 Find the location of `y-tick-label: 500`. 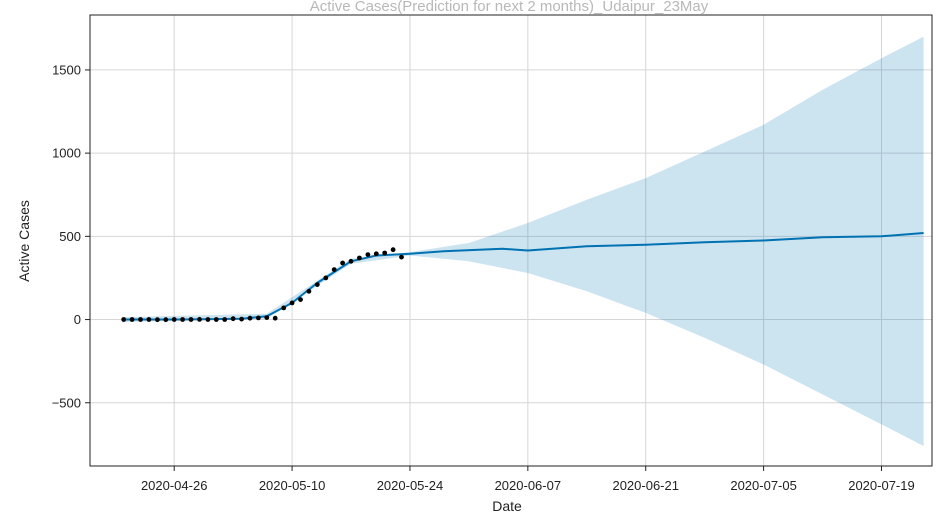

y-tick-label: 500 is located at coordinates (70, 236).